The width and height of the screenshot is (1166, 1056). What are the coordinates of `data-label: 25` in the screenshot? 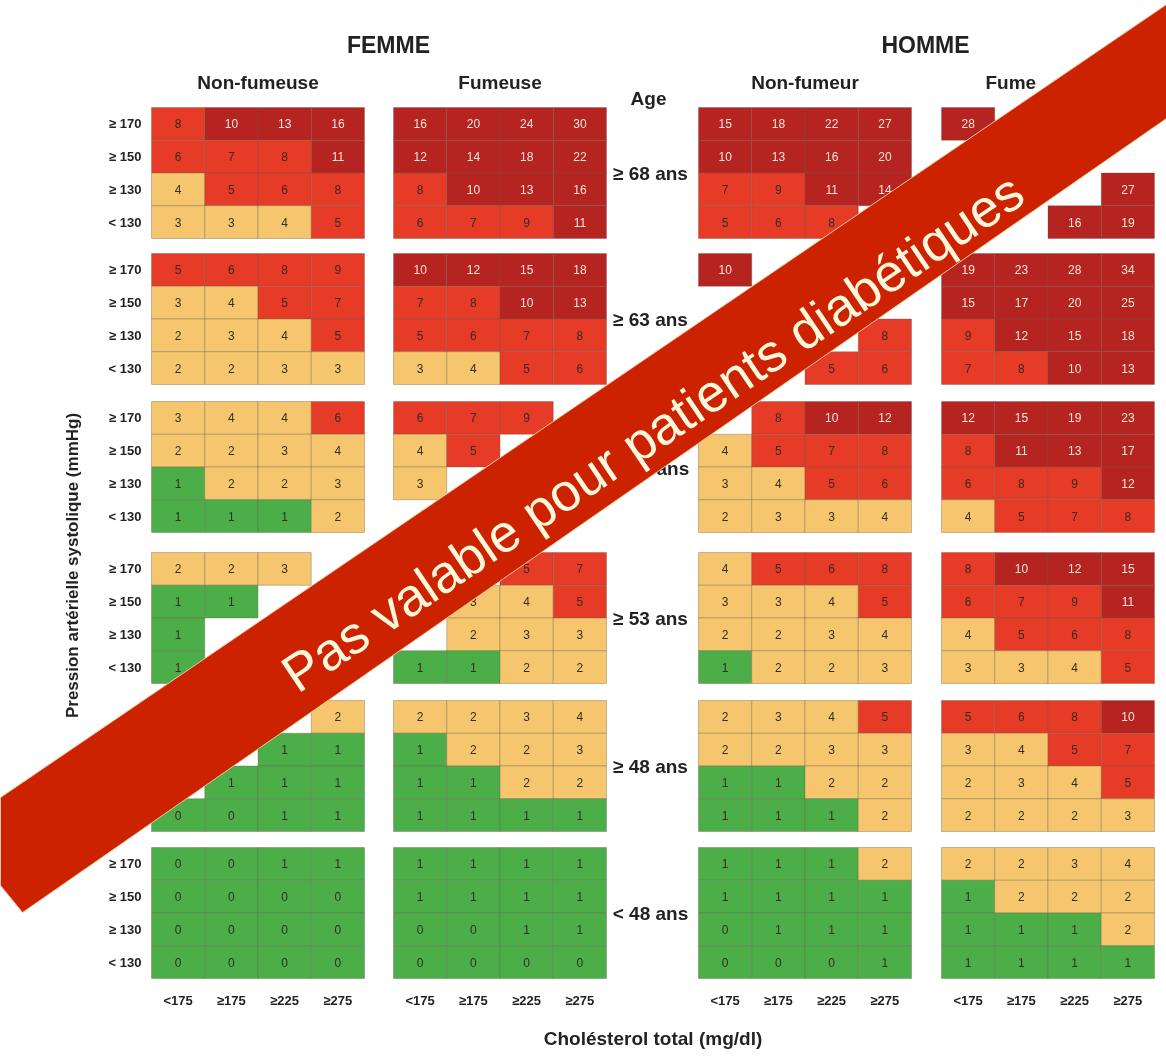 It's located at (1128, 303).